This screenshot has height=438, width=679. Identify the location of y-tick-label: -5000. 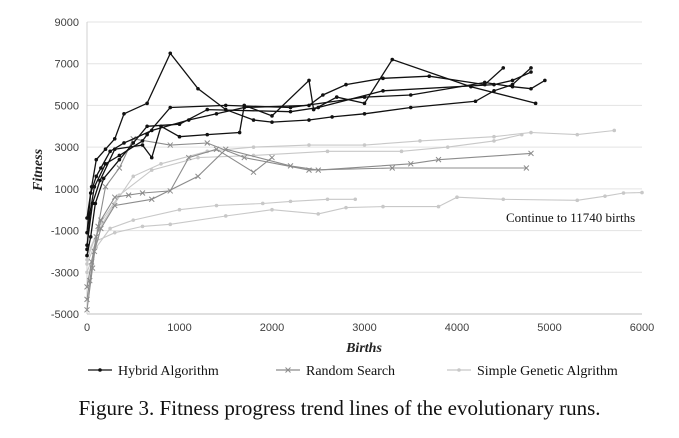
(65, 315).